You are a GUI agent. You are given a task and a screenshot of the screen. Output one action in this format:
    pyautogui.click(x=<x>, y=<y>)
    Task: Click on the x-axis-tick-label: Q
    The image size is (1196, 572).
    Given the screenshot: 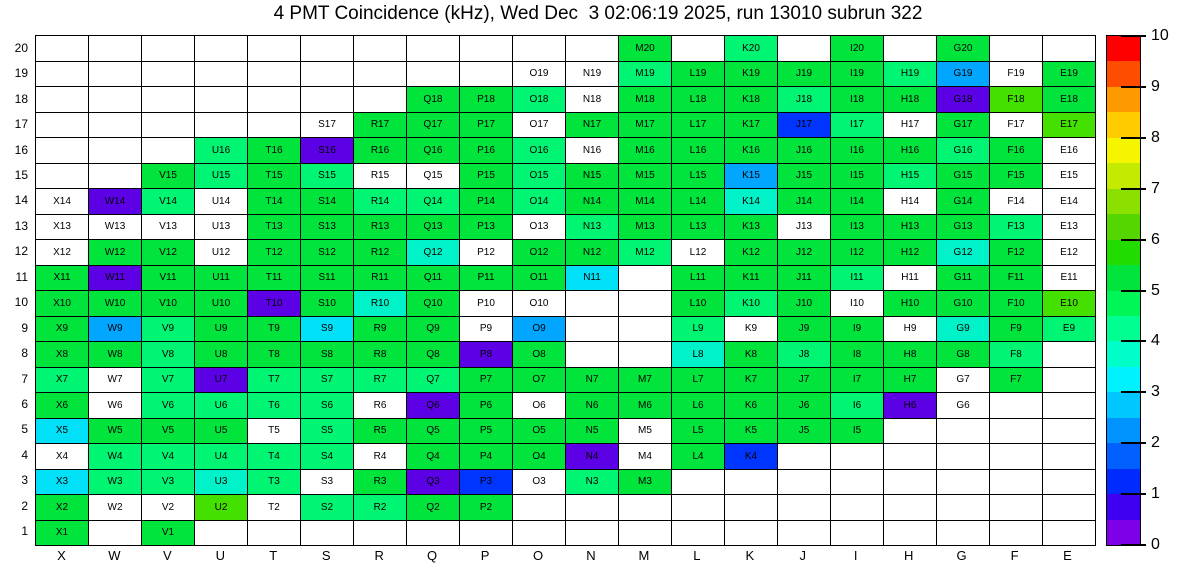 What is the action you would take?
    pyautogui.click(x=432, y=555)
    